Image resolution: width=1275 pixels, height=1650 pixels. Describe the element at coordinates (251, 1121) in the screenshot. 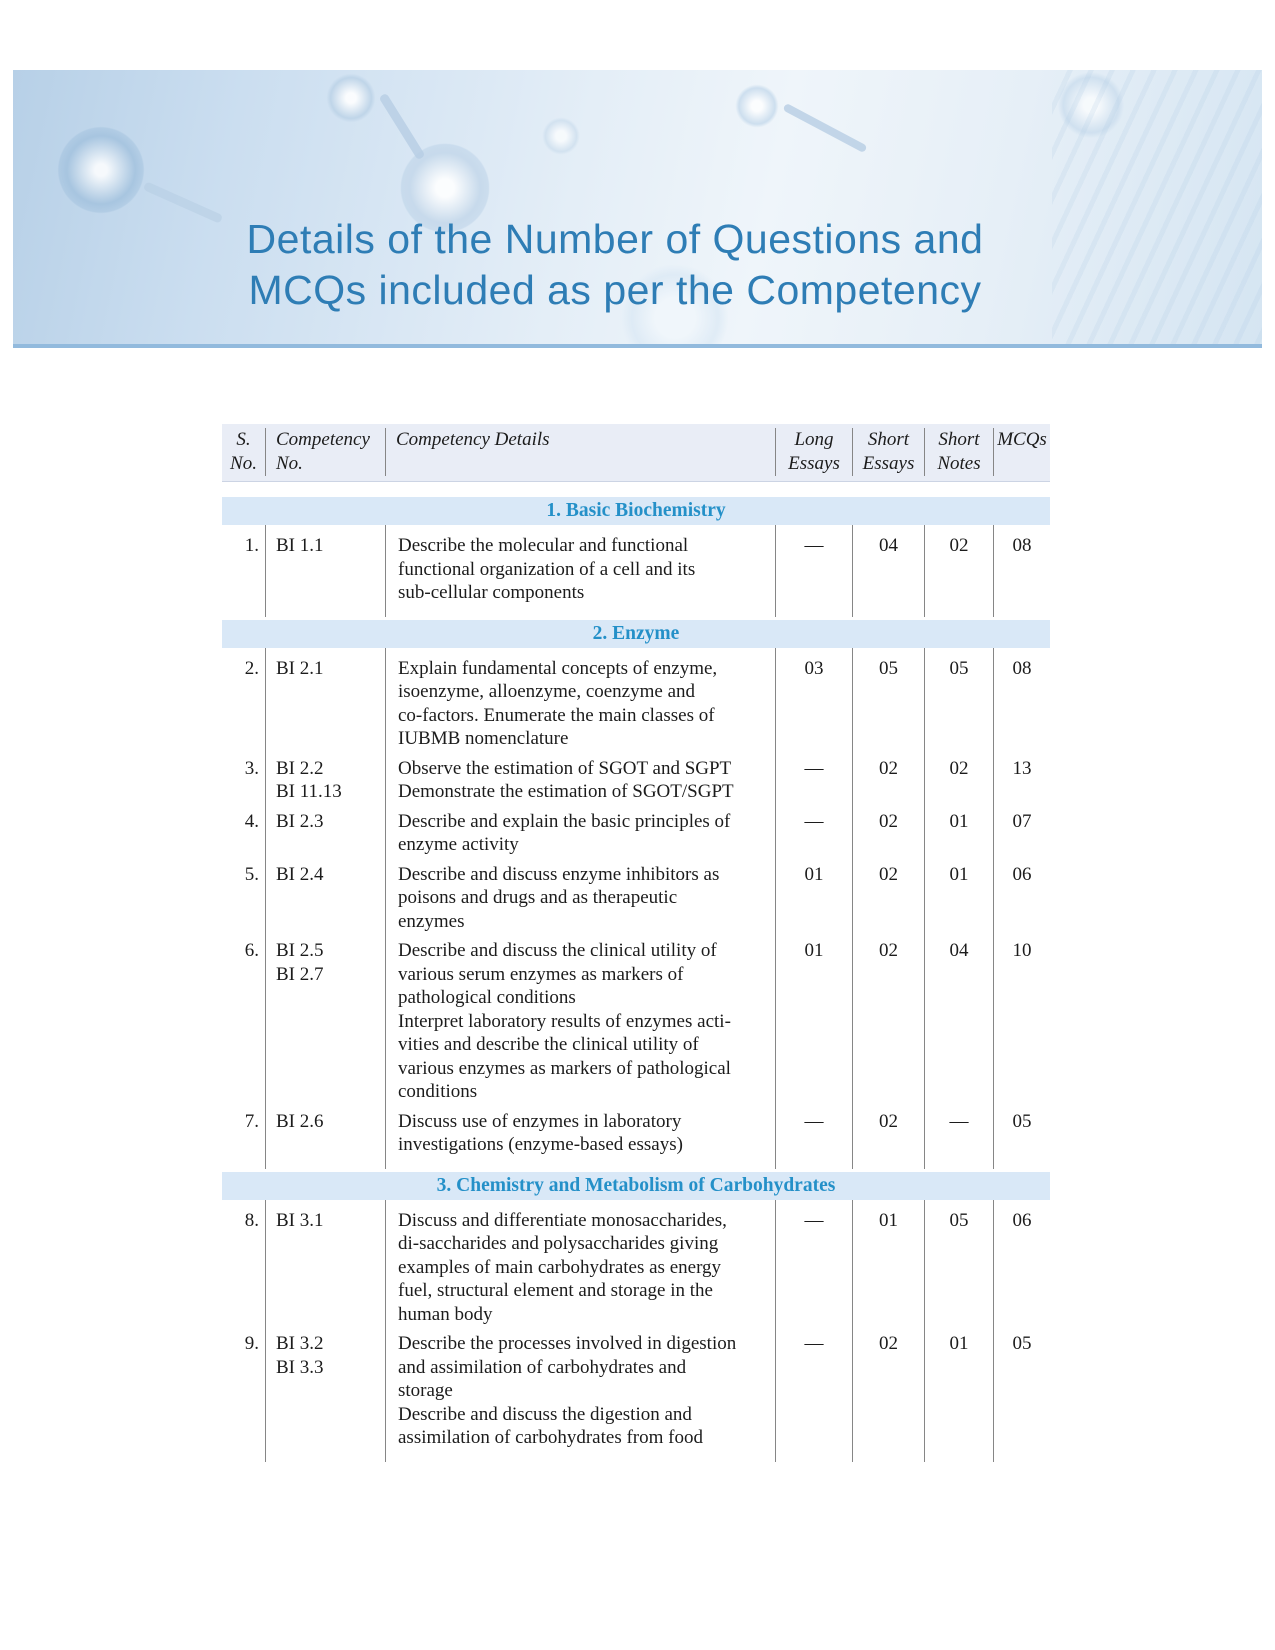

I see `cell-serial-number: 7.` at that location.